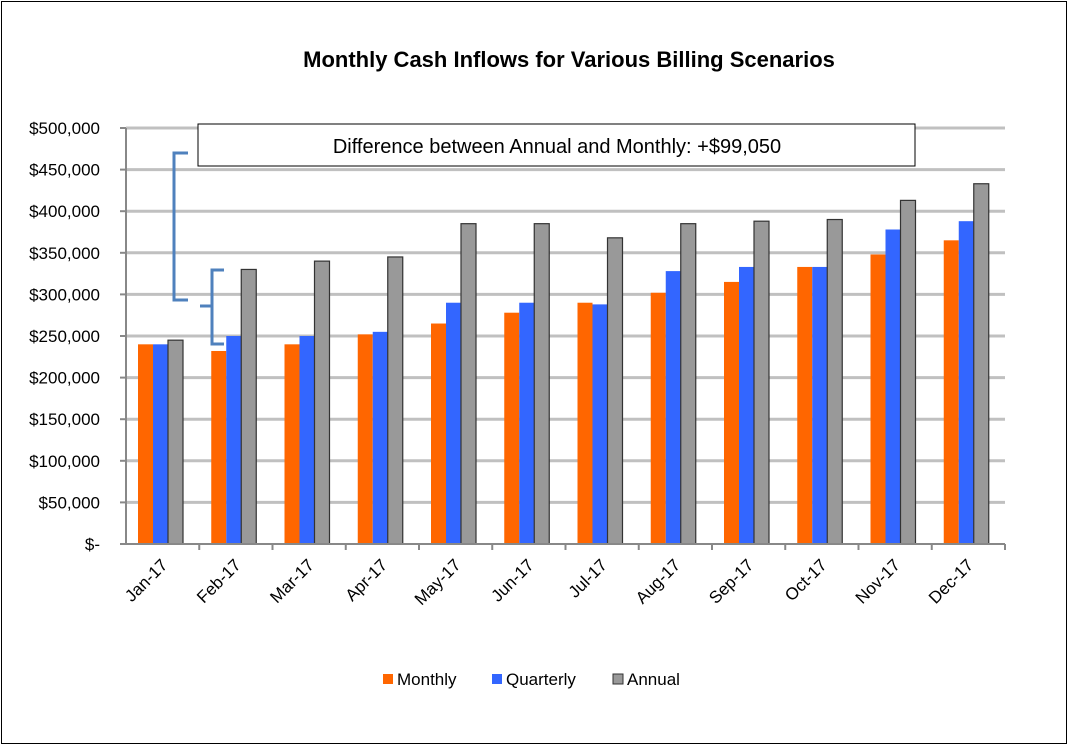 Image resolution: width=1070 pixels, height=747 pixels. I want to click on legend-swatch-quarterly, so click(497, 679).